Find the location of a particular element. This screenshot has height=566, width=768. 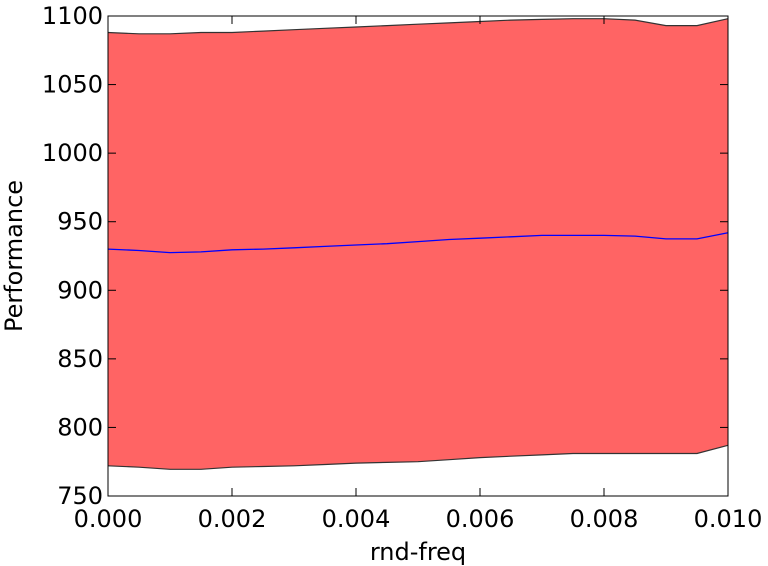

y-axis-title: Performance is located at coordinates (14, 256).